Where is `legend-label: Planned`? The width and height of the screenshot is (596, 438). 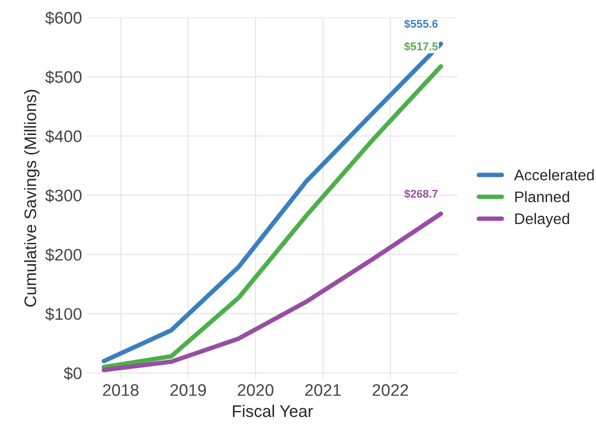
legend-label: Planned is located at coordinates (542, 196).